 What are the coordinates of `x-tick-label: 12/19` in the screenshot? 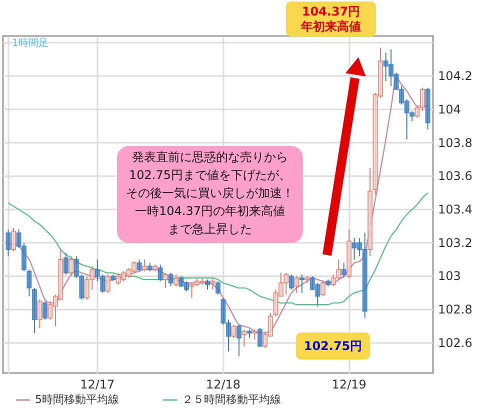 It's located at (349, 385).